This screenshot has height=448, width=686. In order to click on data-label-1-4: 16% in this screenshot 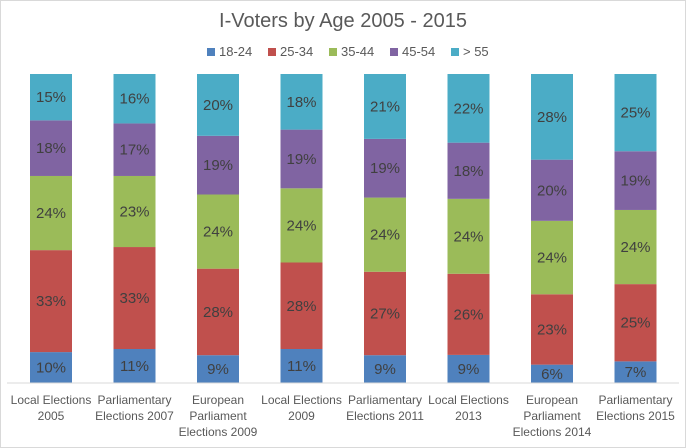, I will do `click(134, 99)`.